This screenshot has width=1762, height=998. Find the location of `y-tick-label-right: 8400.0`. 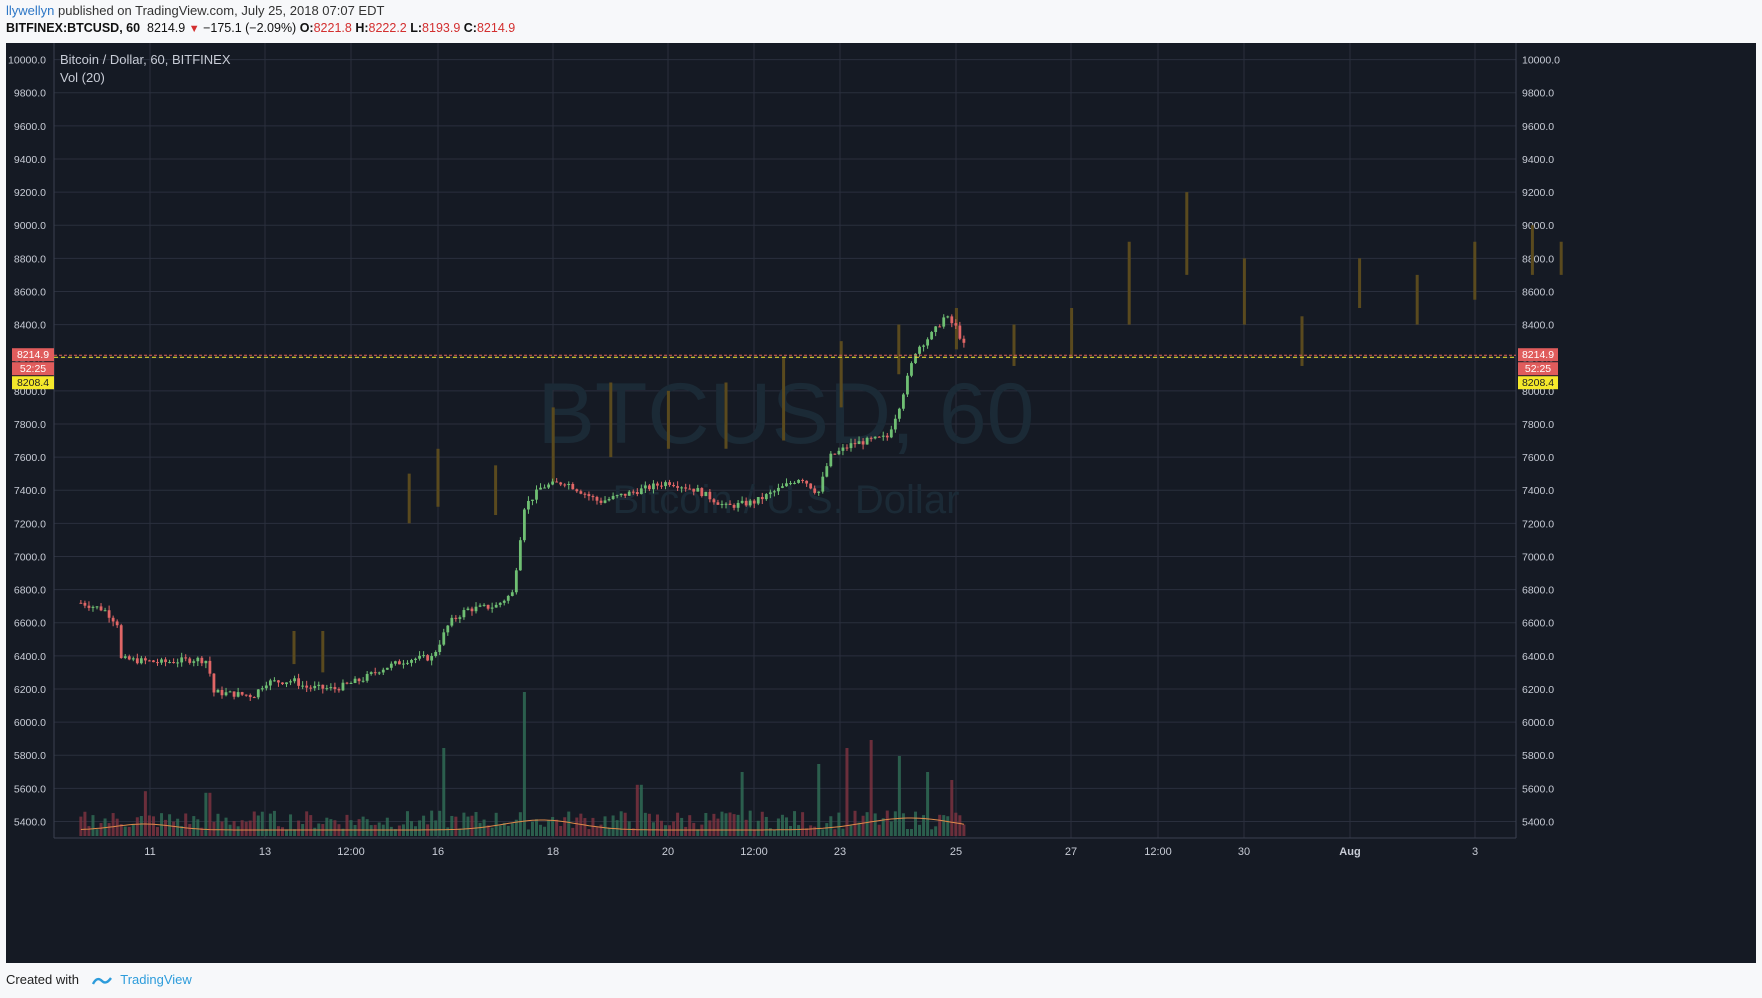

y-tick-label-right: 8400.0 is located at coordinates (1538, 326).